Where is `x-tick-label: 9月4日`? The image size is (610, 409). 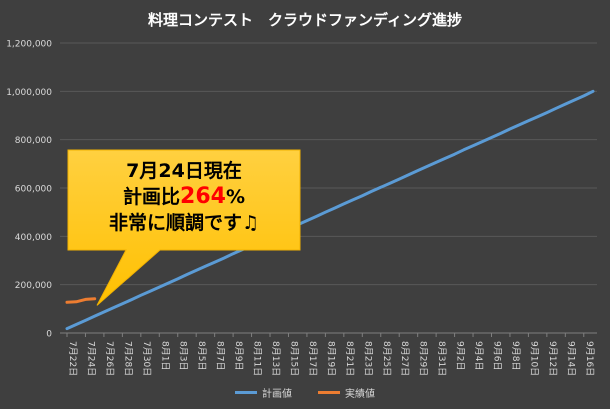
x-tick-label: 9月4日 is located at coordinates (478, 355).